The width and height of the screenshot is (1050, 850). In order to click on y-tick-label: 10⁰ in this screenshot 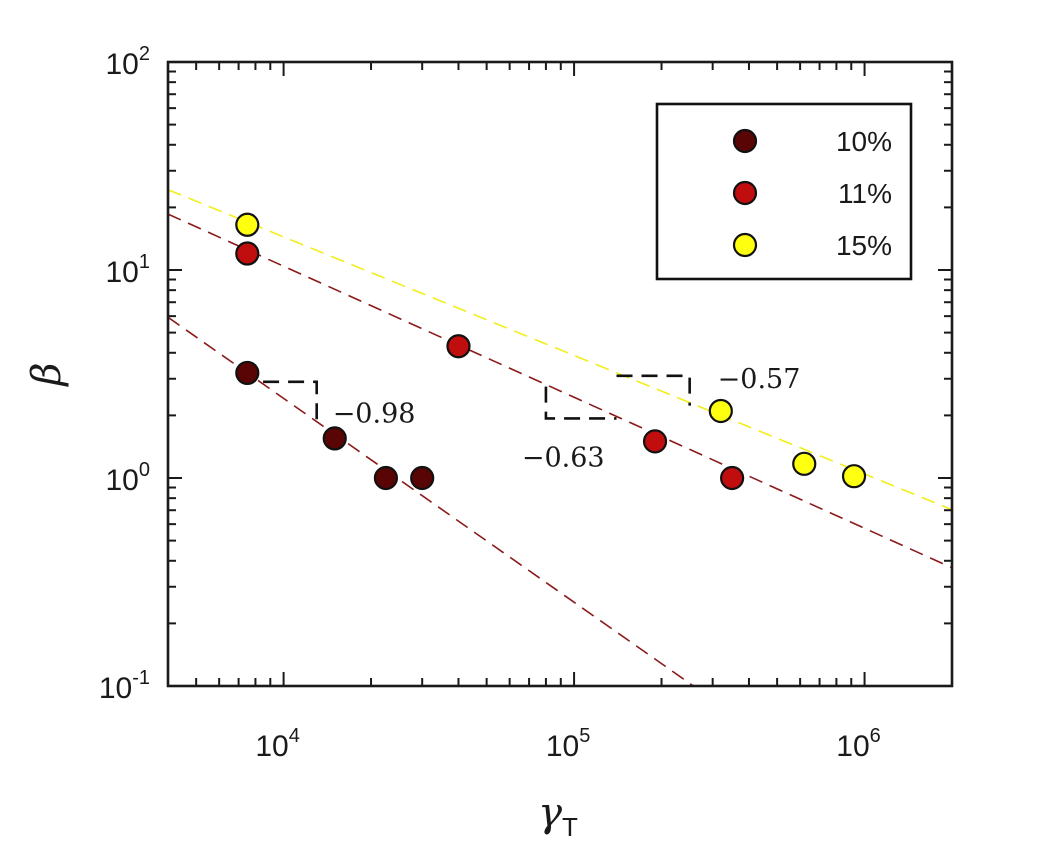, I will do `click(128, 478)`.